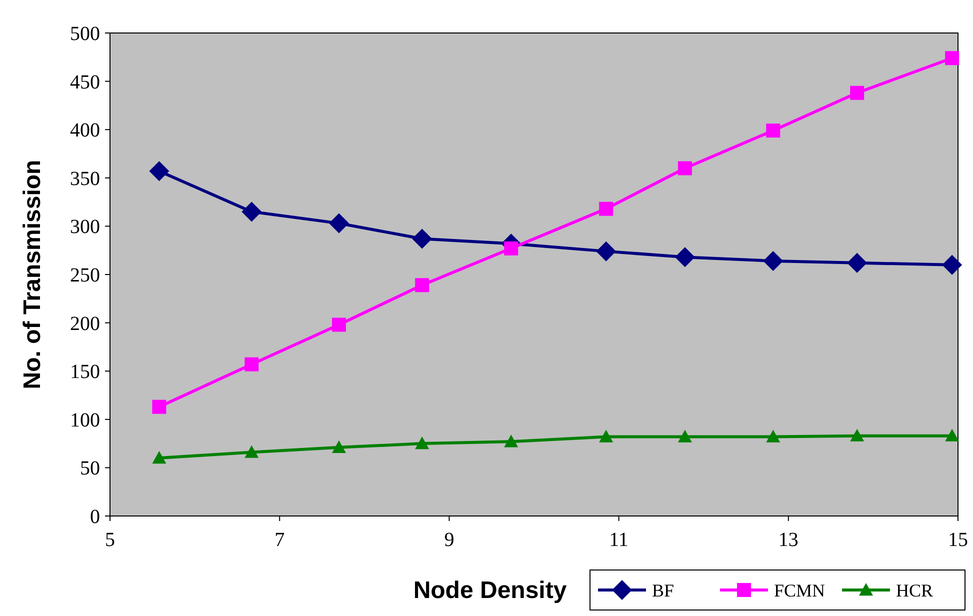 The image size is (973, 616). What do you see at coordinates (800, 590) in the screenshot?
I see `legend-label: FCMN` at bounding box center [800, 590].